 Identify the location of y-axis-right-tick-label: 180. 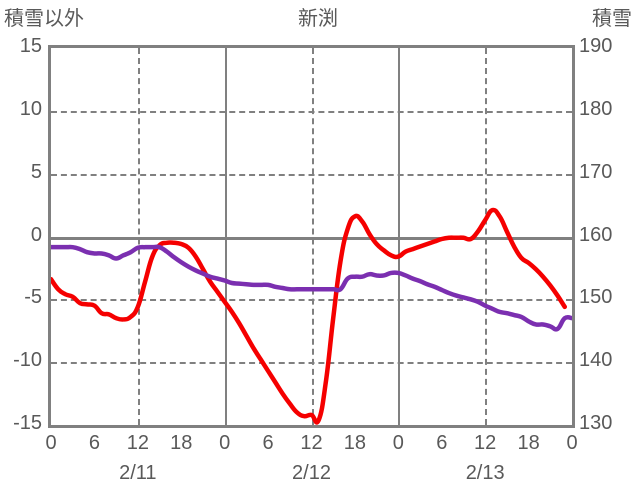
(596, 108).